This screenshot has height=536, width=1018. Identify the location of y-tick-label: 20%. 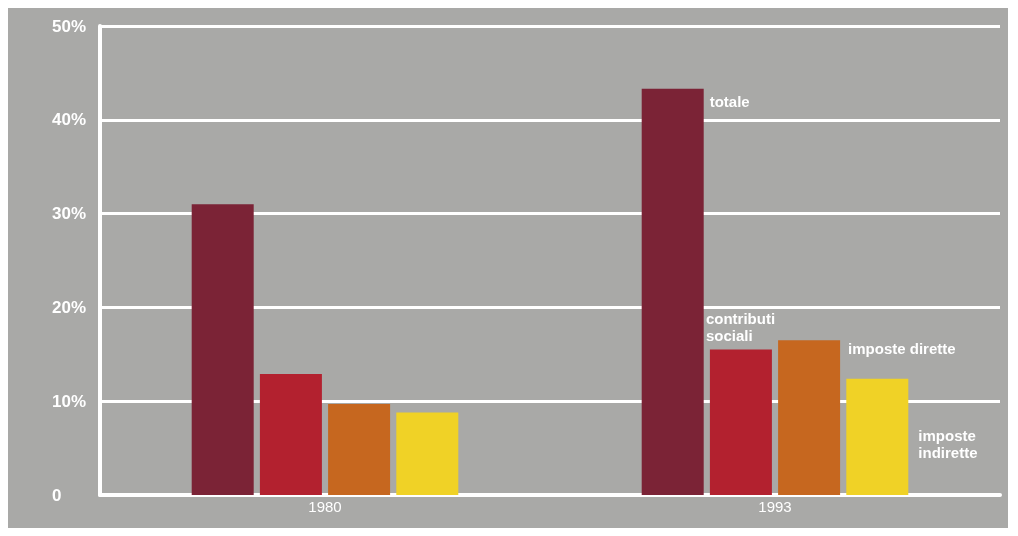
(69, 307).